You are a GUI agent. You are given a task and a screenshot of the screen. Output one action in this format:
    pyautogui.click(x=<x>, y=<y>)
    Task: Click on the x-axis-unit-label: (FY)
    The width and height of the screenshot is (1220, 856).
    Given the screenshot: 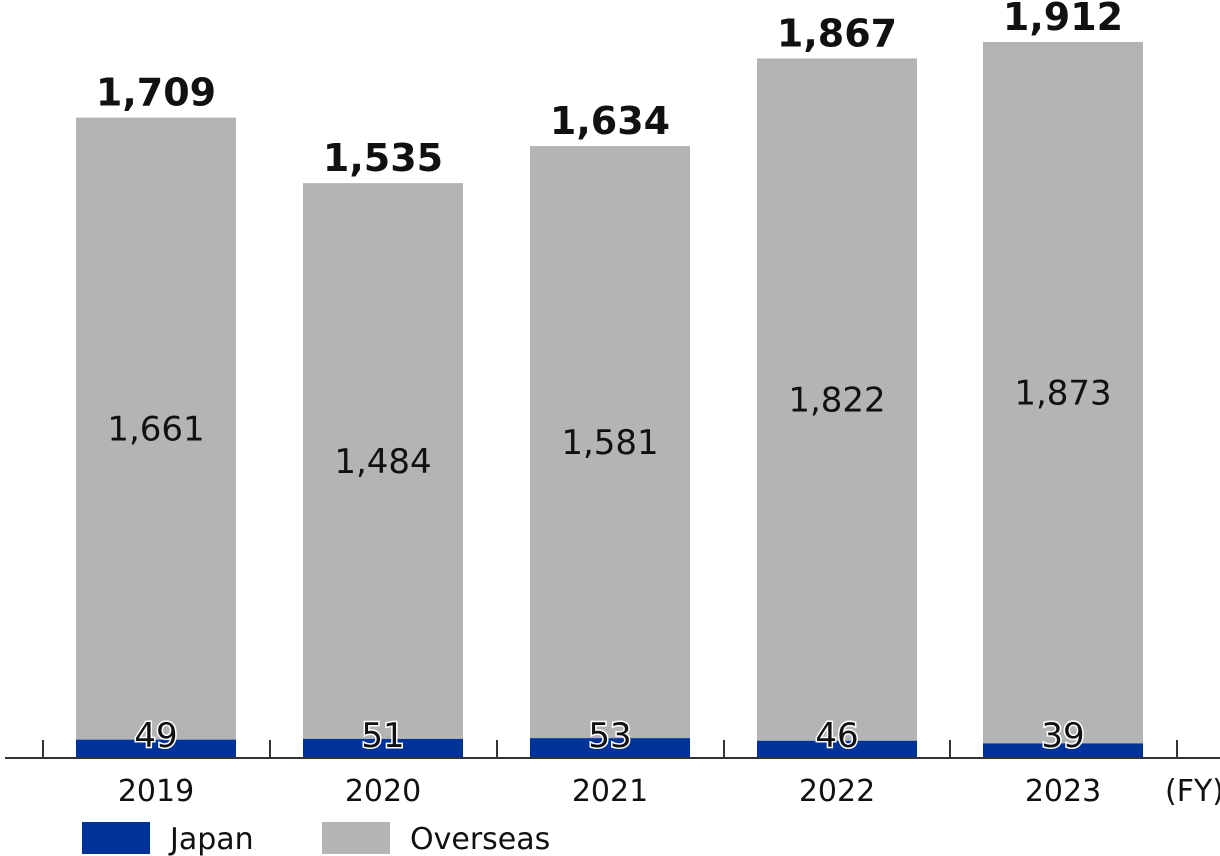 What is the action you would take?
    pyautogui.click(x=1192, y=791)
    